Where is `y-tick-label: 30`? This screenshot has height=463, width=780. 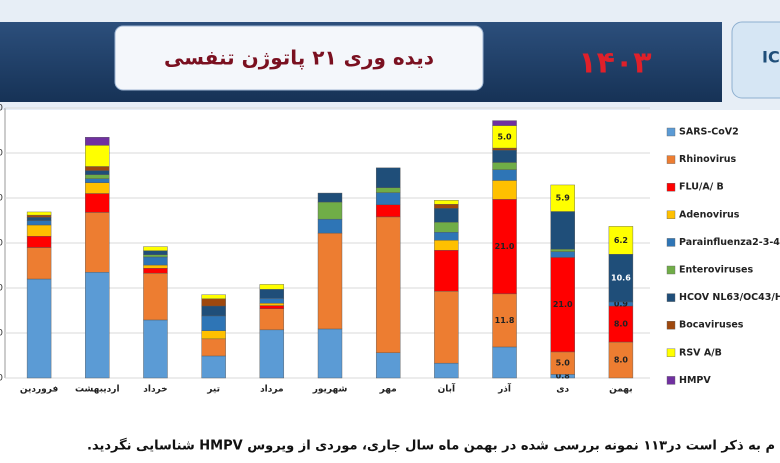
y-tick-label: 30 is located at coordinates (1, 244).